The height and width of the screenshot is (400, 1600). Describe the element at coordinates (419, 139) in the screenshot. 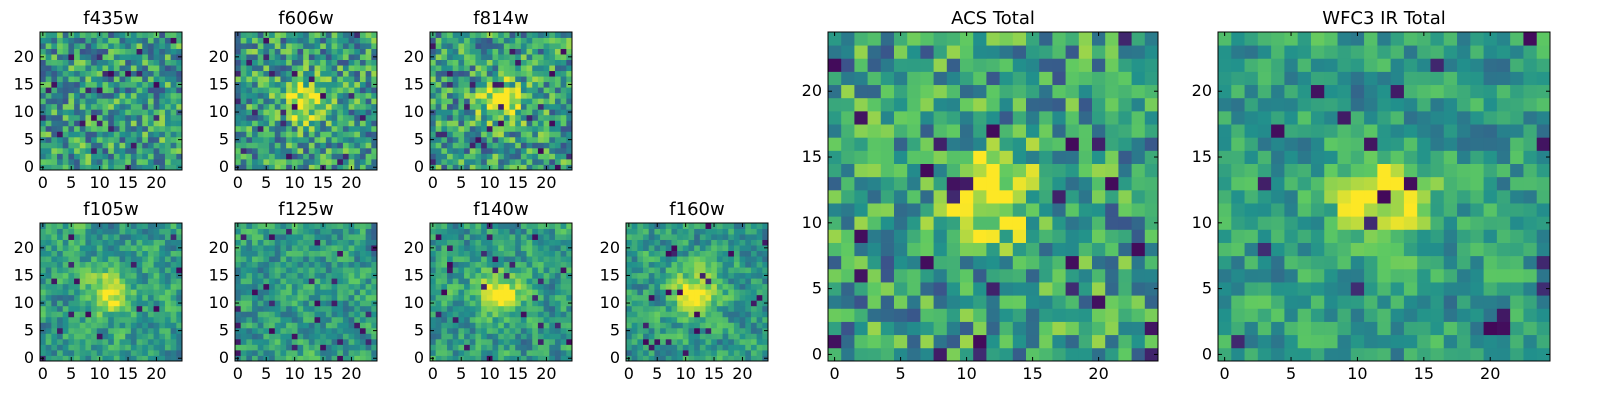

I see `y-tick-label: 5` at that location.